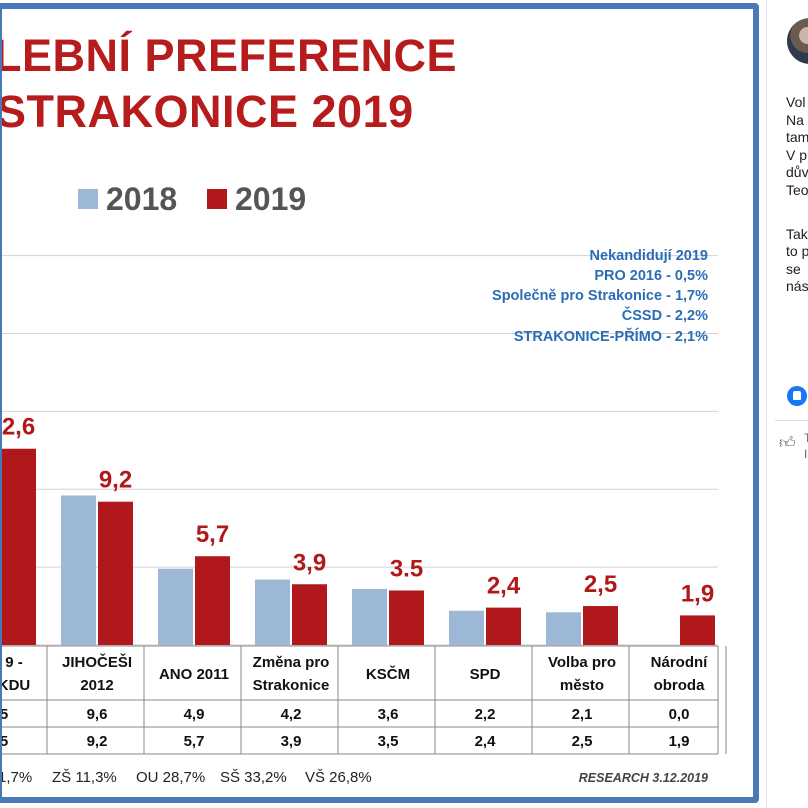 The height and width of the screenshot is (808, 808). I want to click on post-text-line: V p, so click(797, 154).